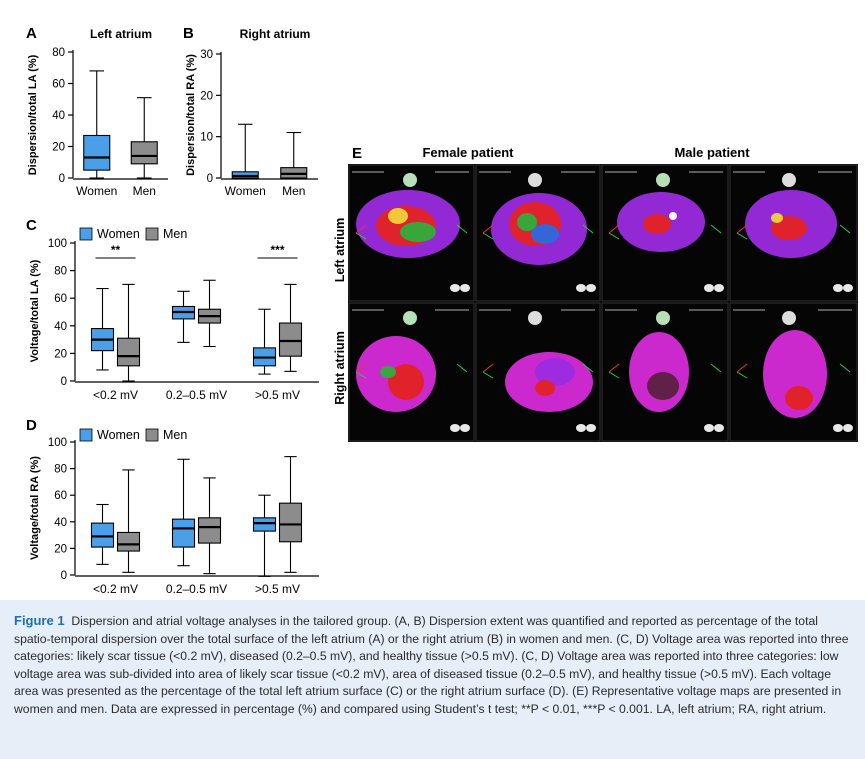 The image size is (865, 759). I want to click on row-label-right-atrium: Right atrium, so click(340, 368).